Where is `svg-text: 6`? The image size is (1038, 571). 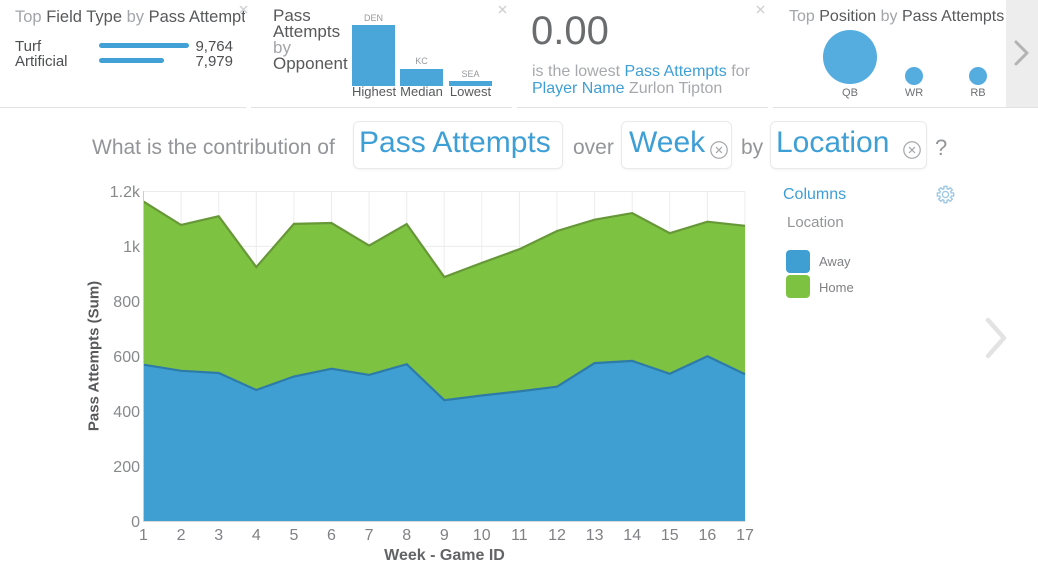 svg-text: 6 is located at coordinates (331, 535).